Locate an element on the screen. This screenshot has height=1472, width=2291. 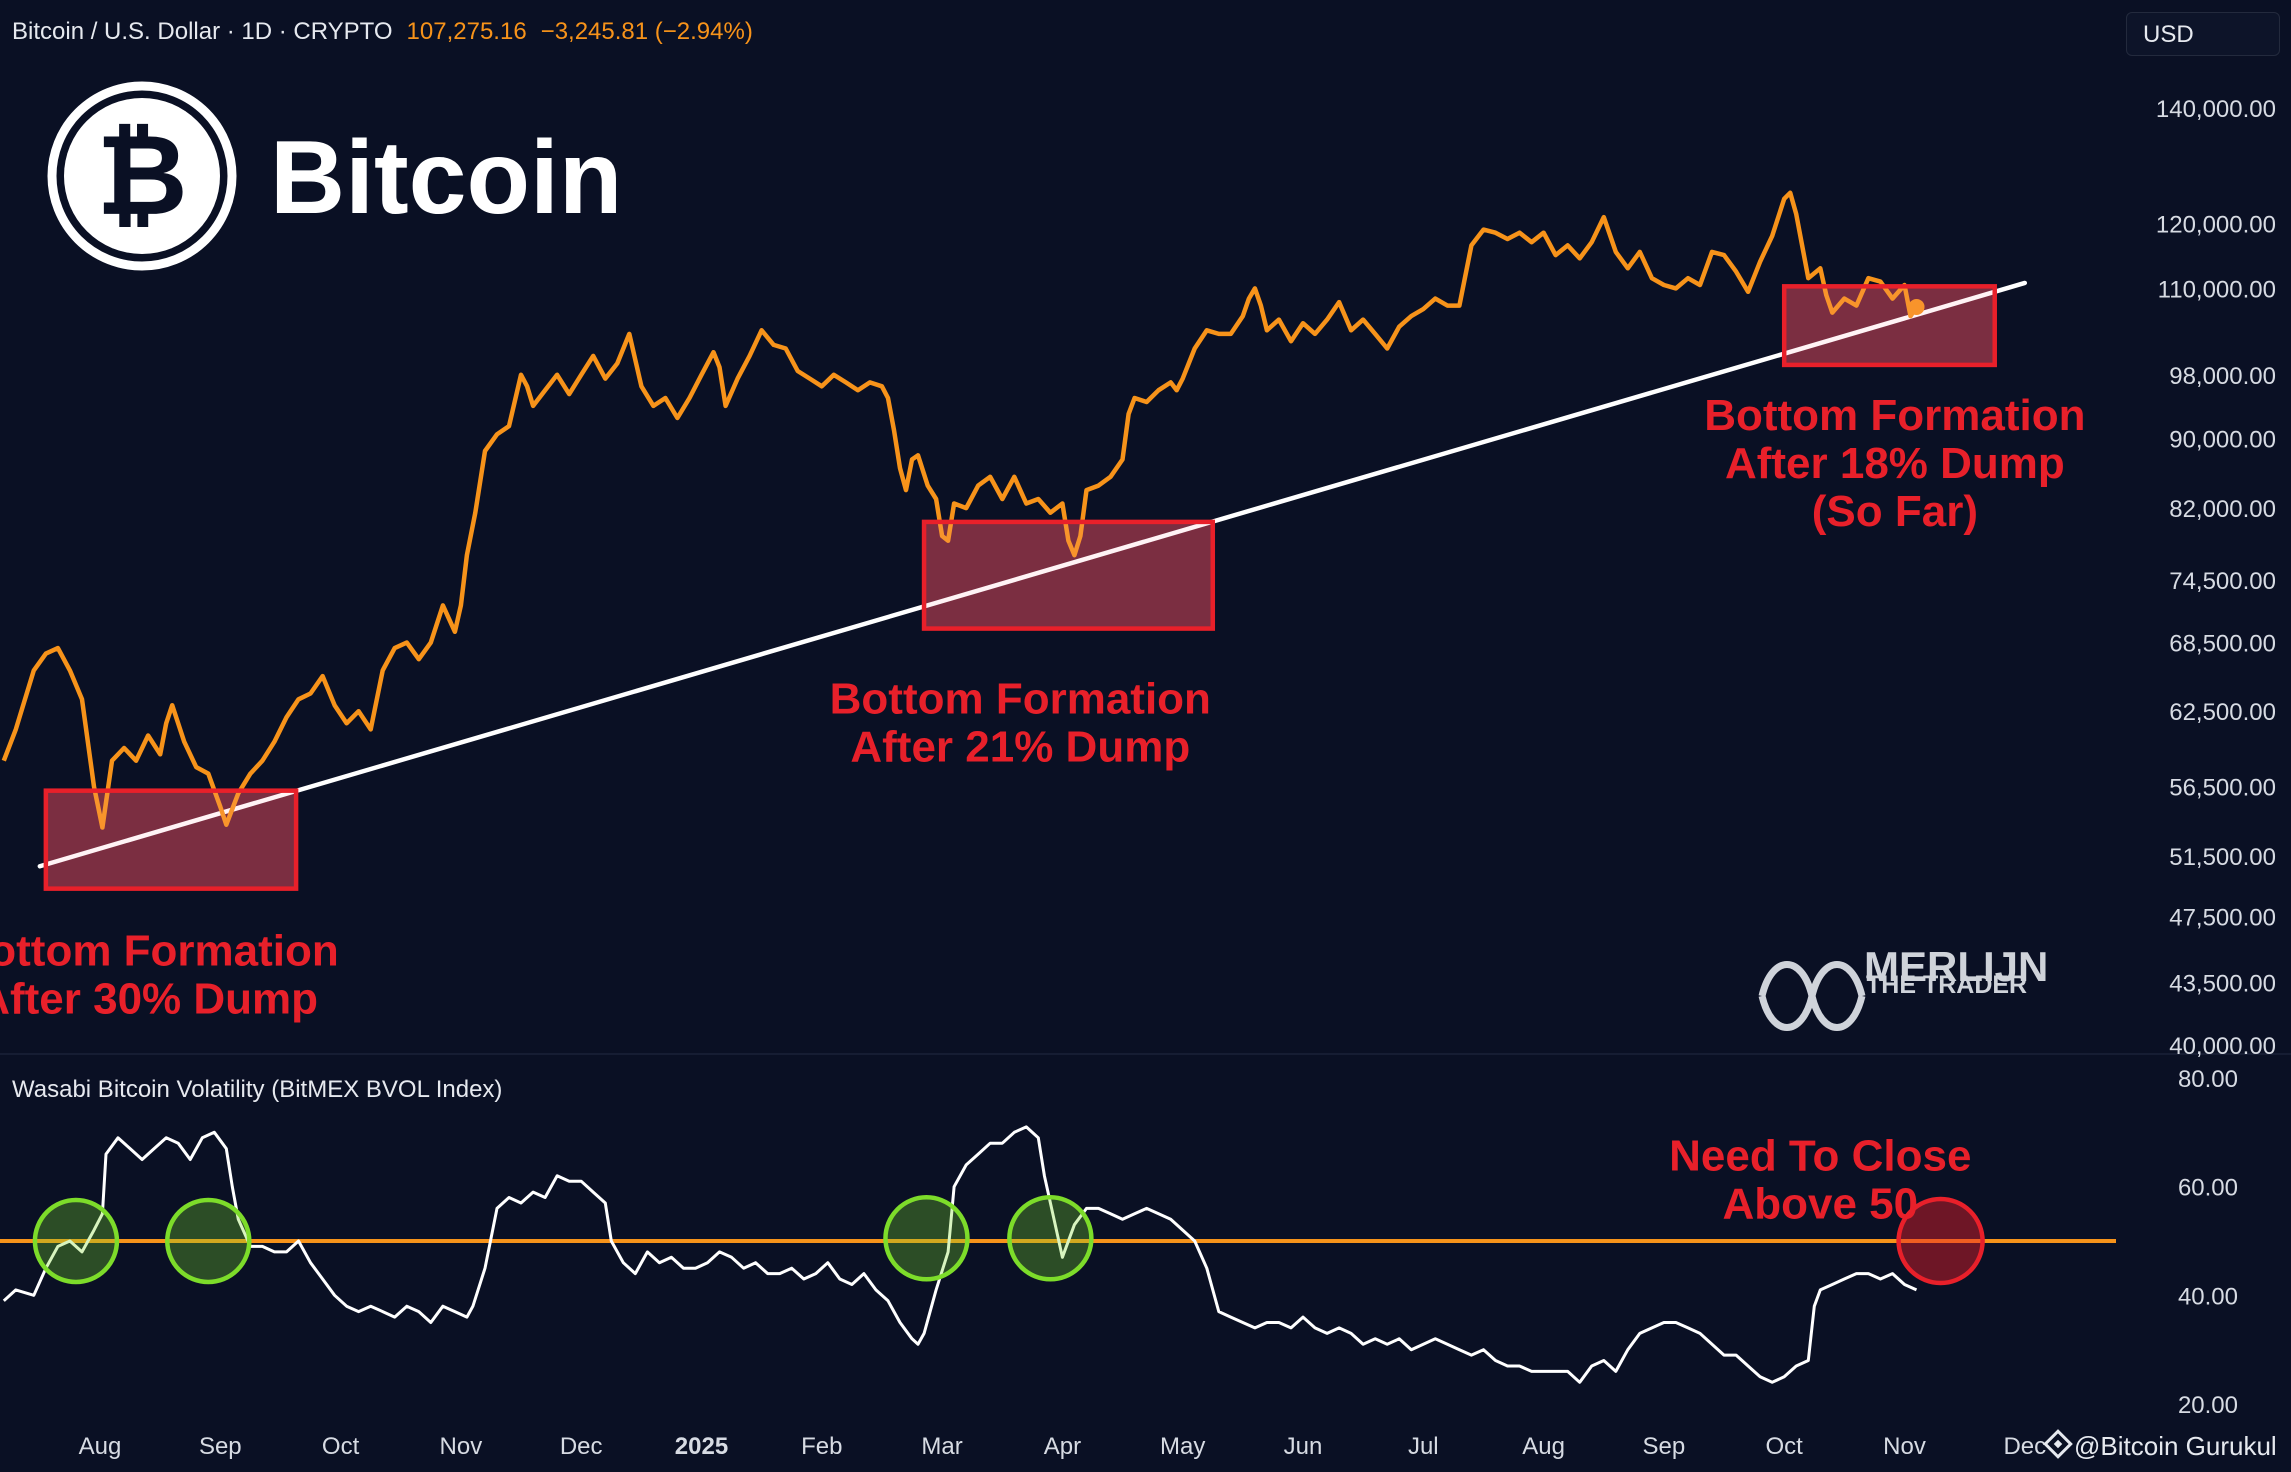
price-tick-label-9: 56,500.00 is located at coordinates (2222, 788).